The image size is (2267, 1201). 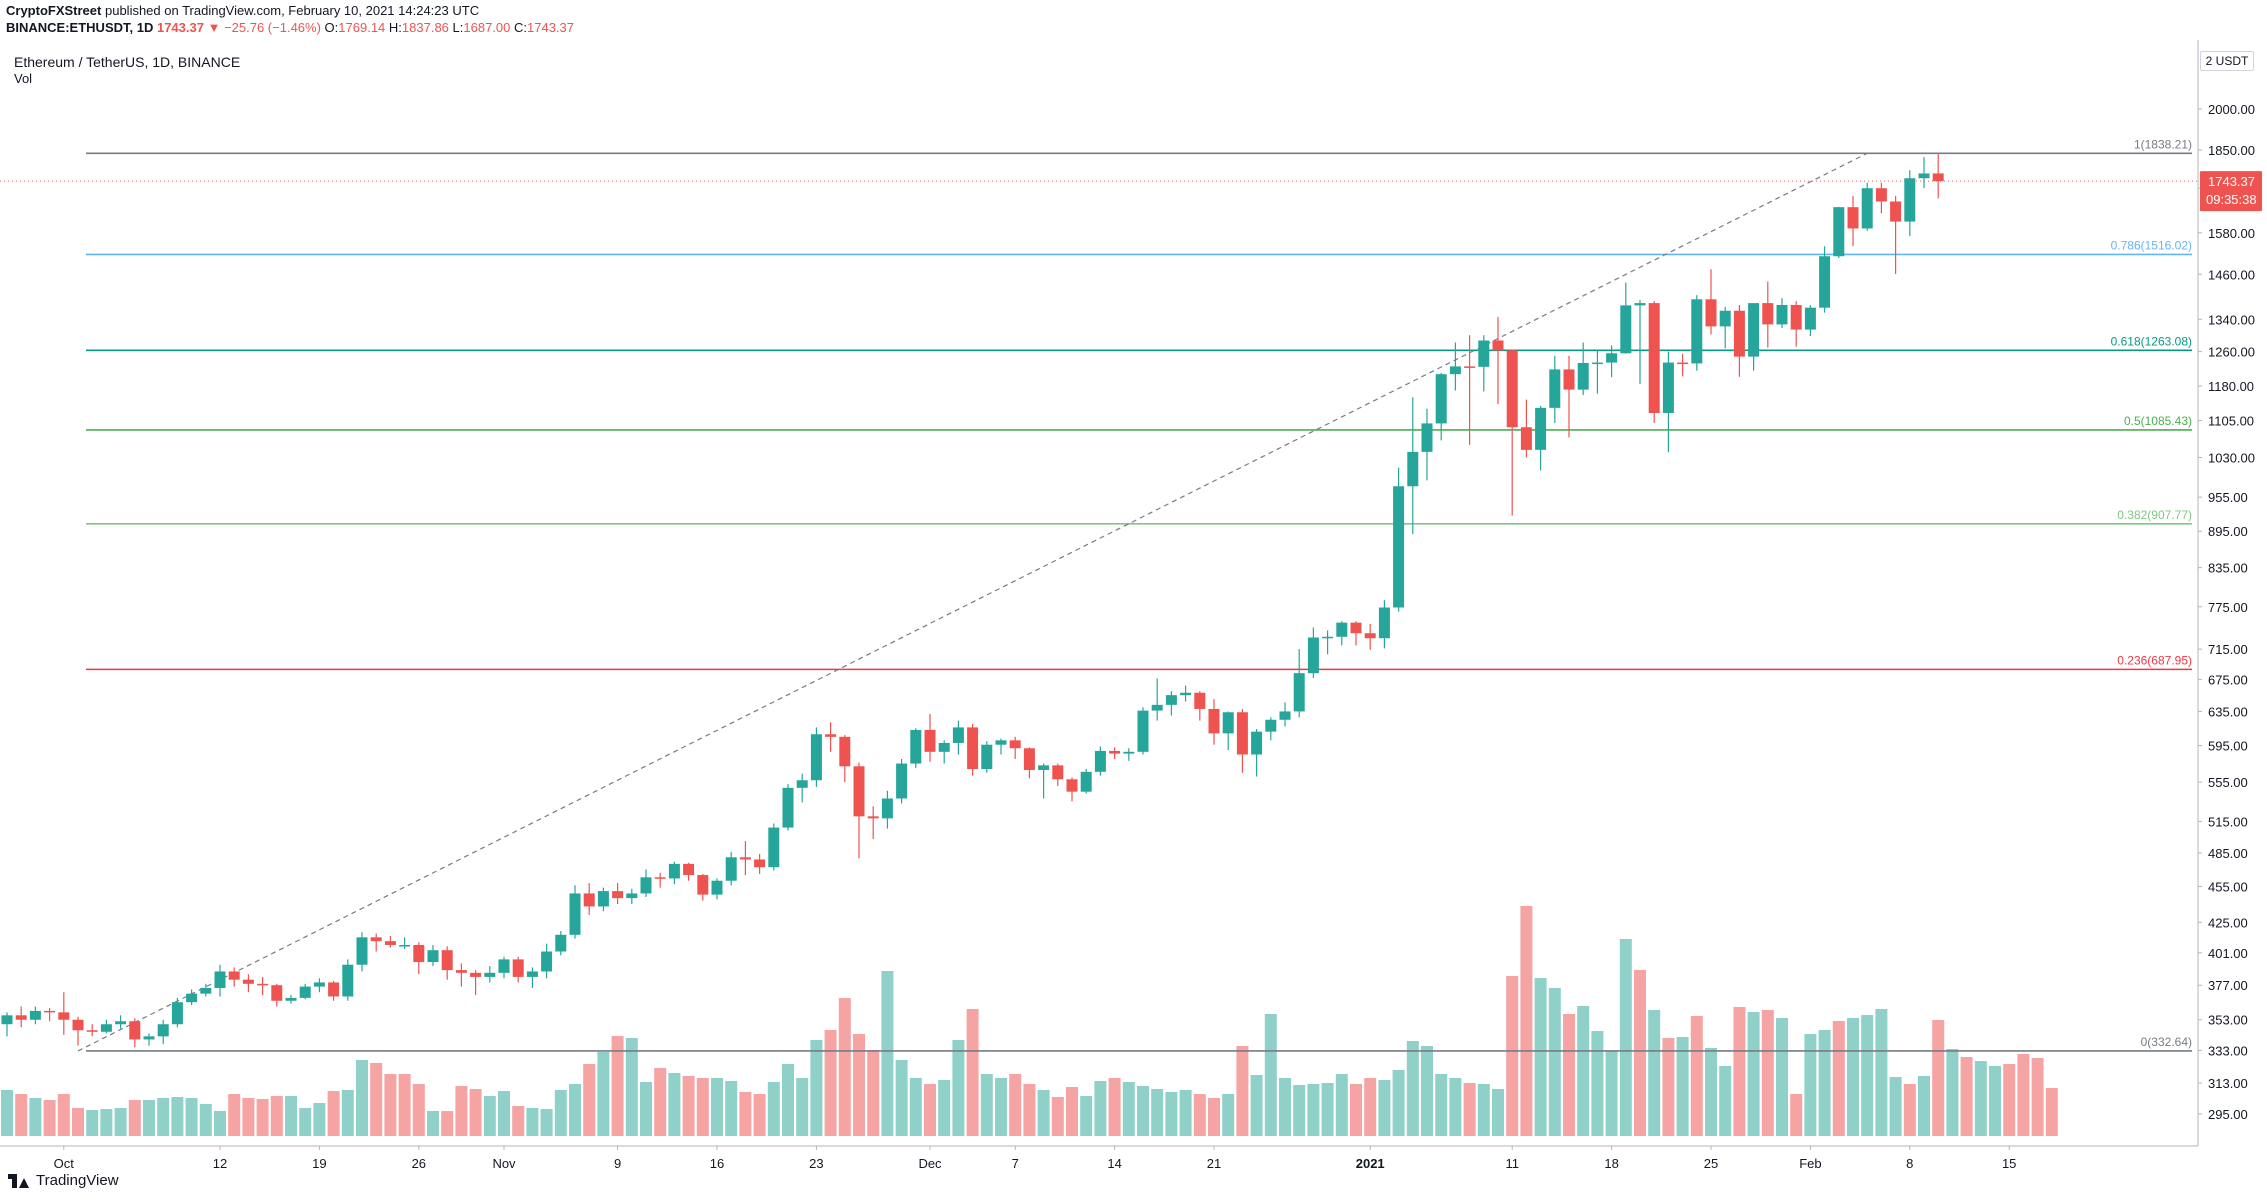 What do you see at coordinates (2231, 233) in the screenshot?
I see `price-tick-label: 1580.00` at bounding box center [2231, 233].